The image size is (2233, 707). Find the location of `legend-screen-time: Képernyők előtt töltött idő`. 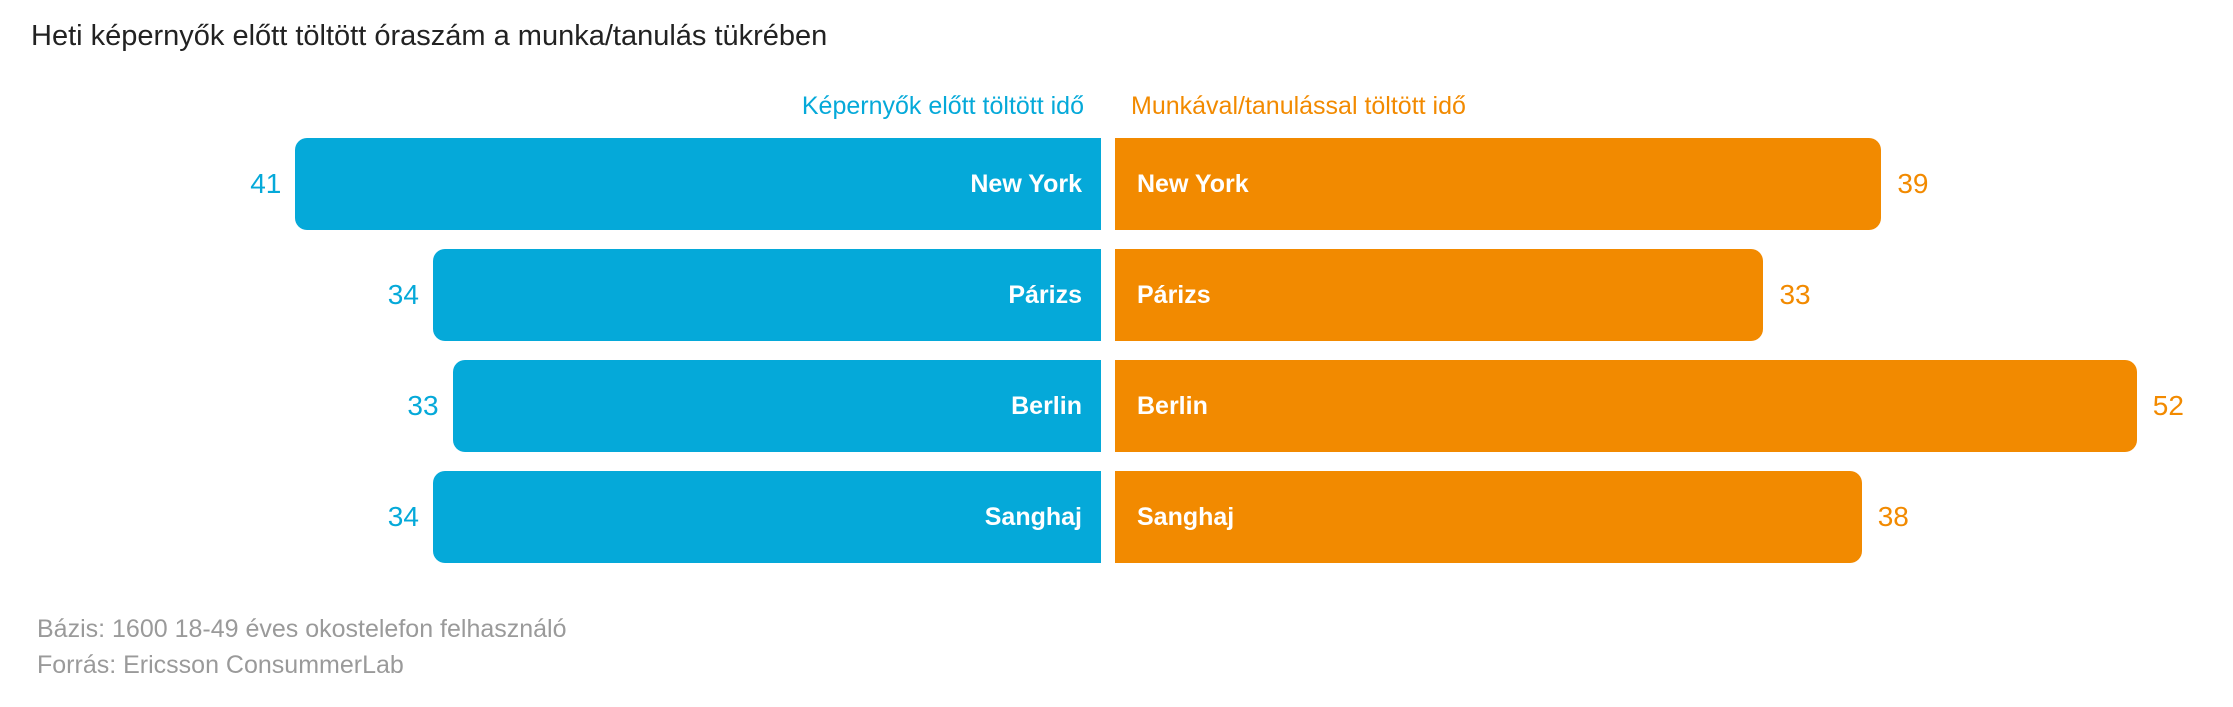

legend-screen-time: Képernyők előtt töltött idő is located at coordinates (942, 106).